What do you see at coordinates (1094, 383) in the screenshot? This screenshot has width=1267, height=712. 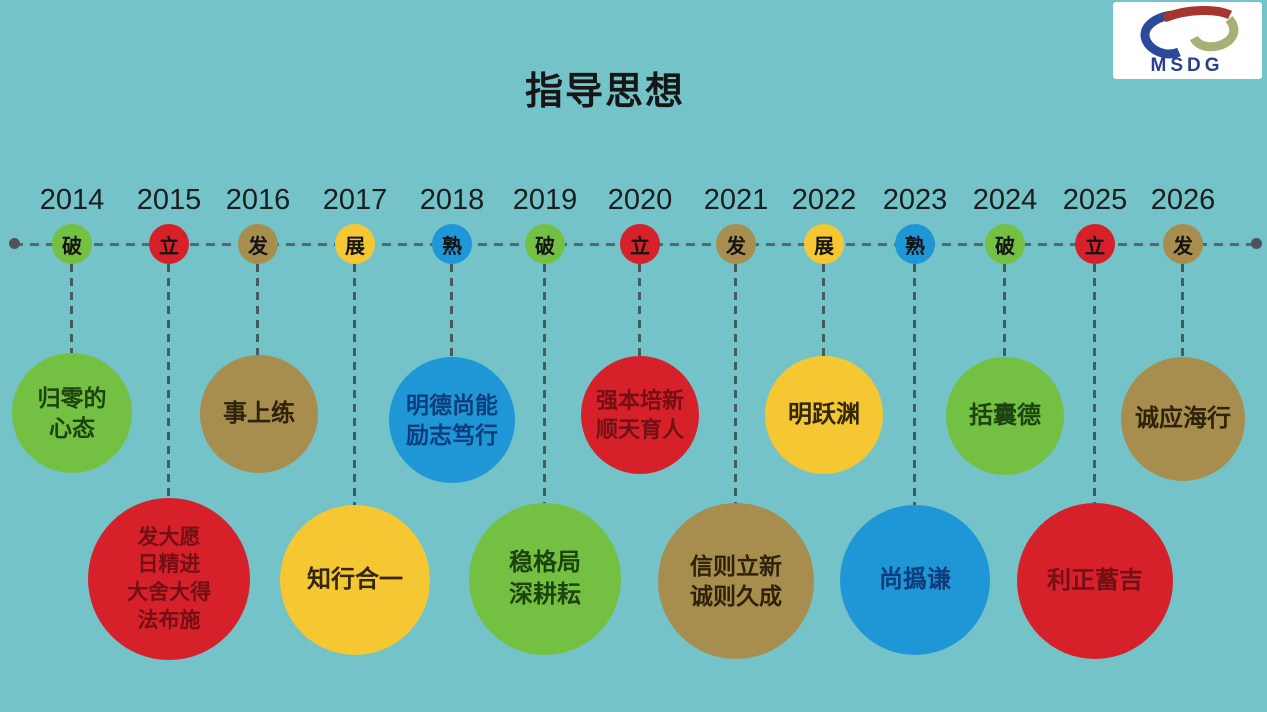 I see `connector-line-2025` at bounding box center [1094, 383].